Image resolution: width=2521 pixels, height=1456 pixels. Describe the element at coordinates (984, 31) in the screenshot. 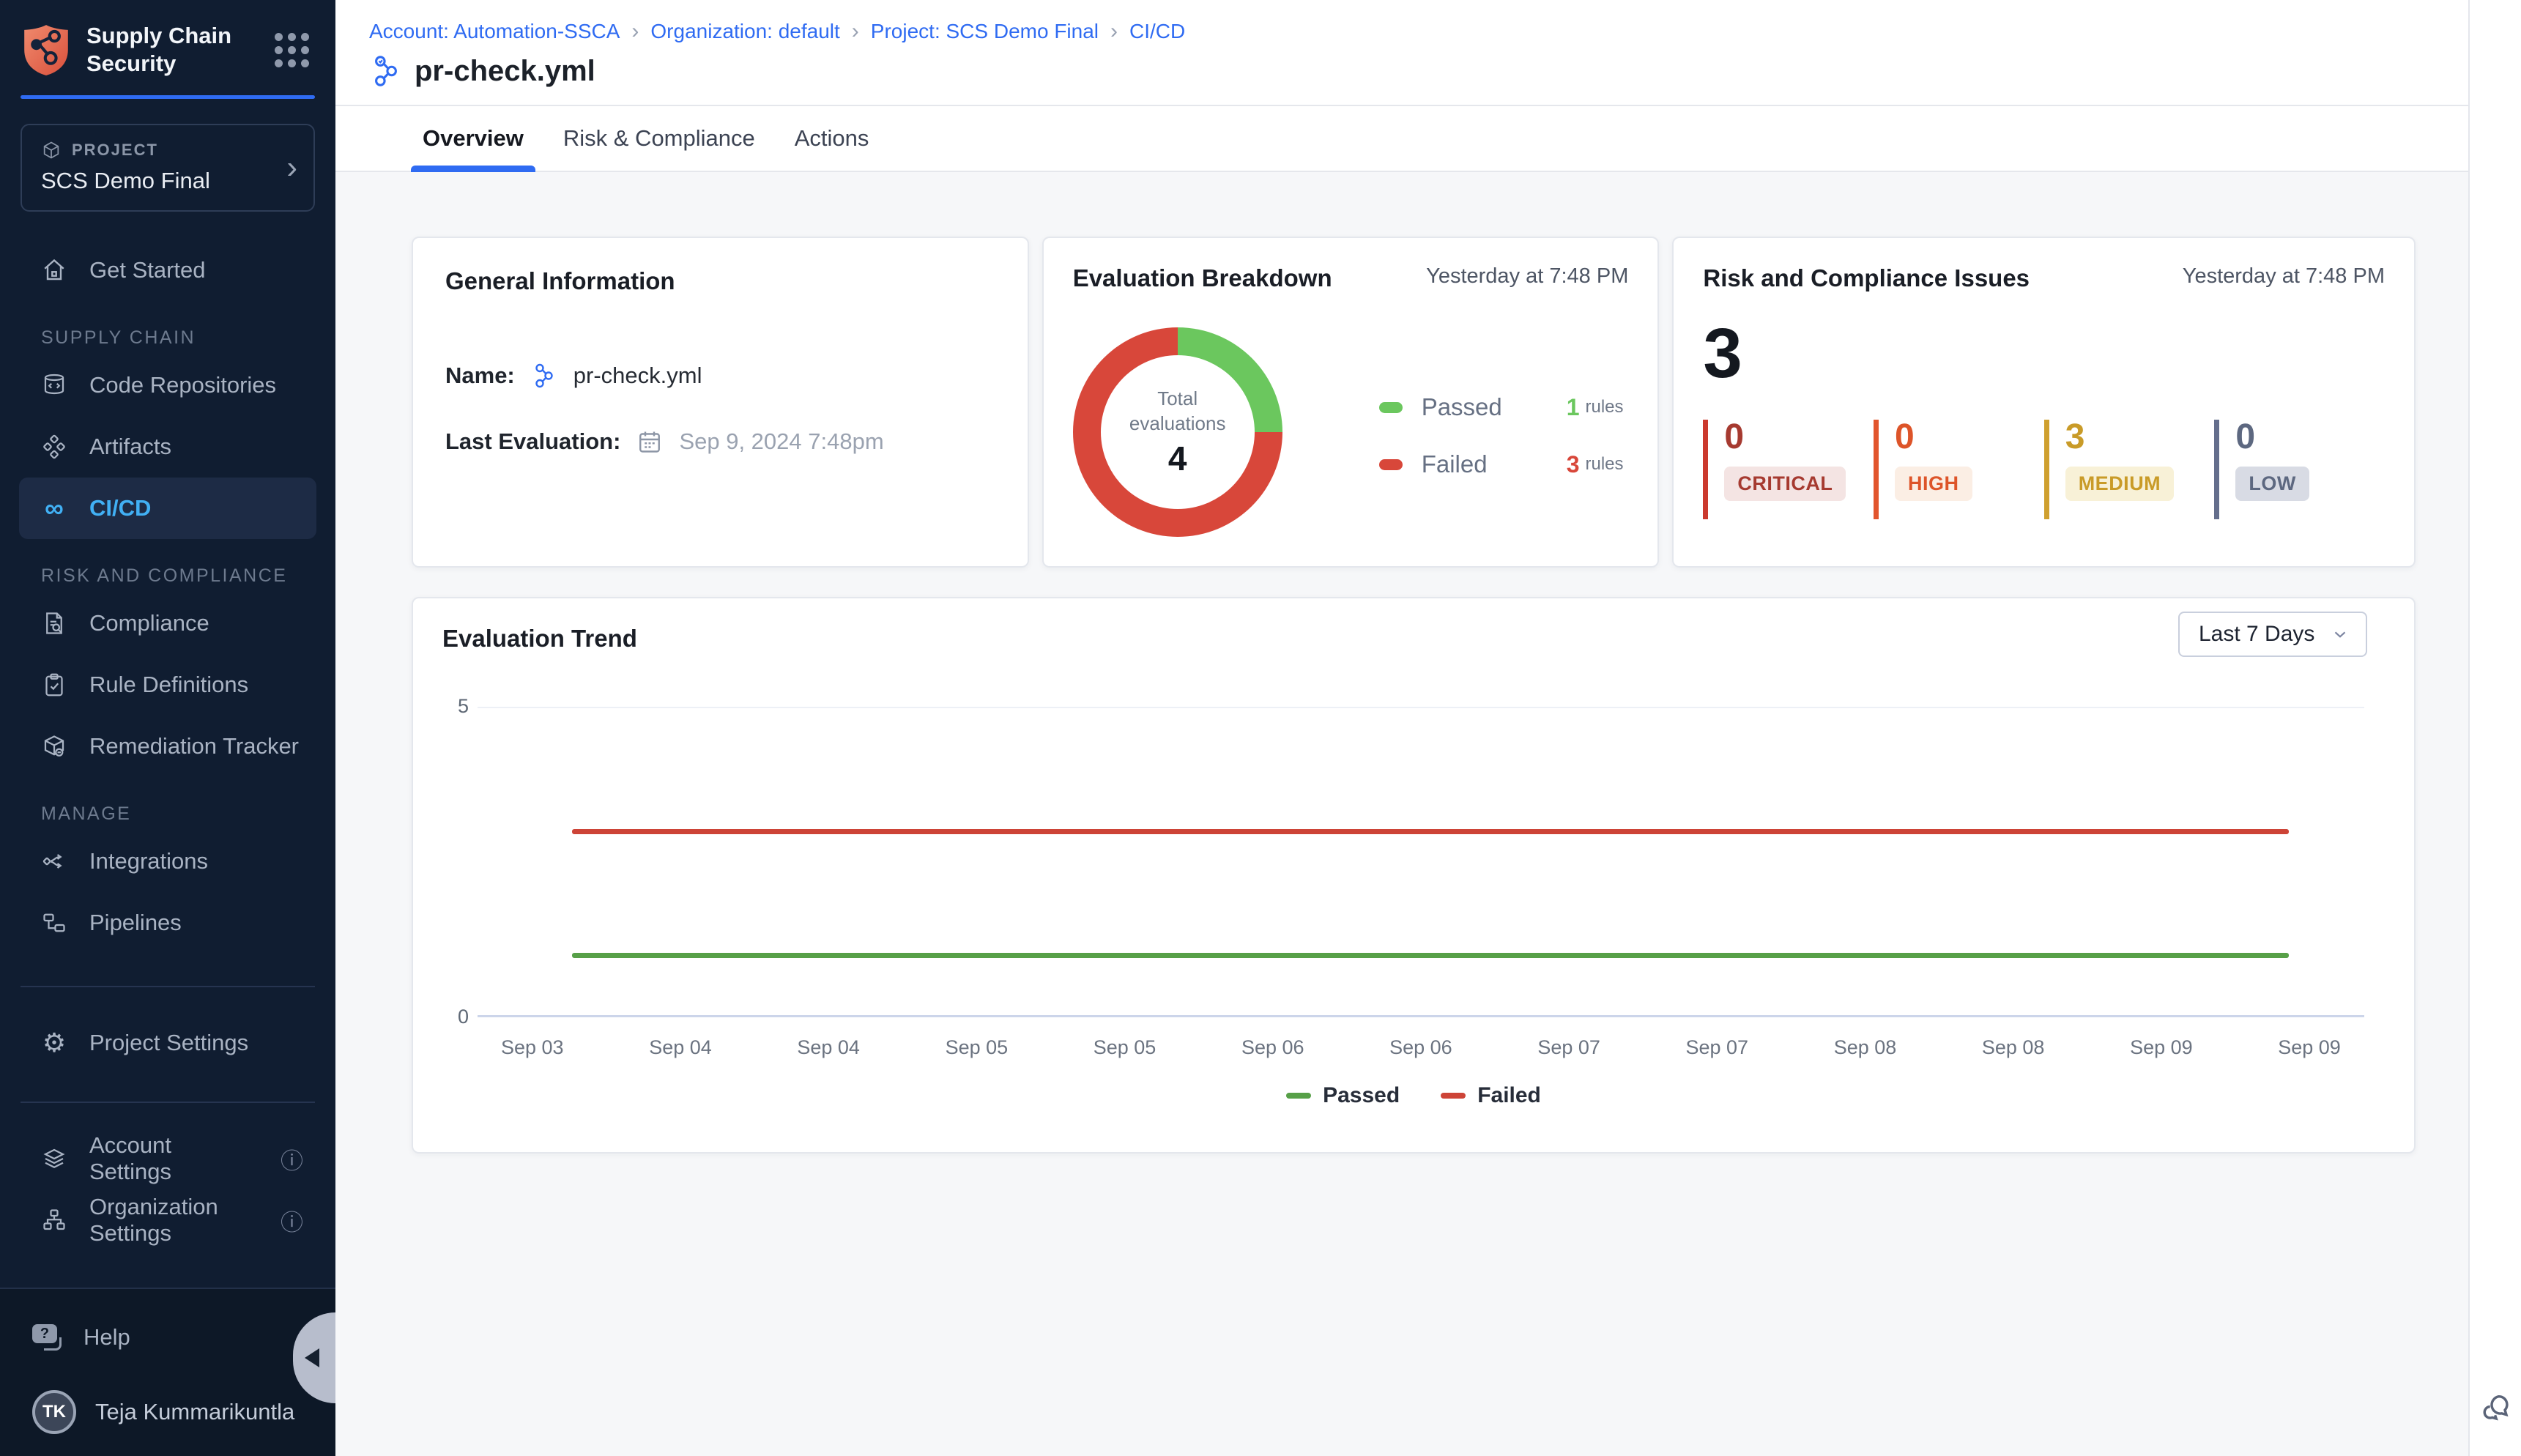

I see `breadcrumb-link-project: Project: SCS Demo Final` at that location.